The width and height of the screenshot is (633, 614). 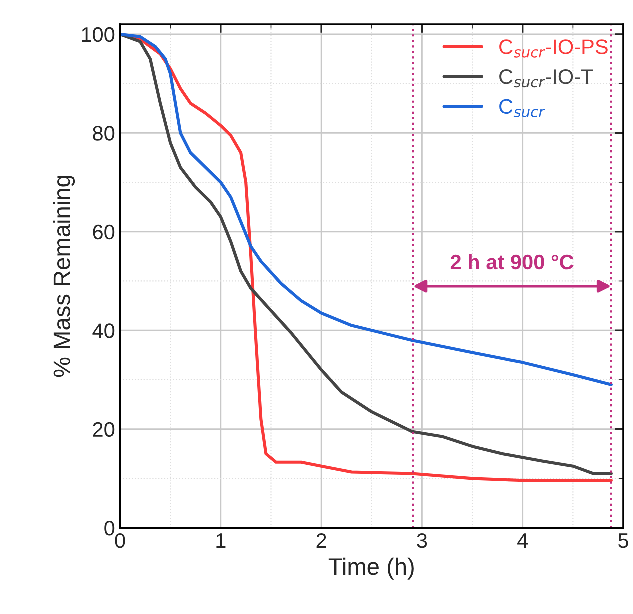 What do you see at coordinates (104, 232) in the screenshot?
I see `y-tick-label: 60` at bounding box center [104, 232].